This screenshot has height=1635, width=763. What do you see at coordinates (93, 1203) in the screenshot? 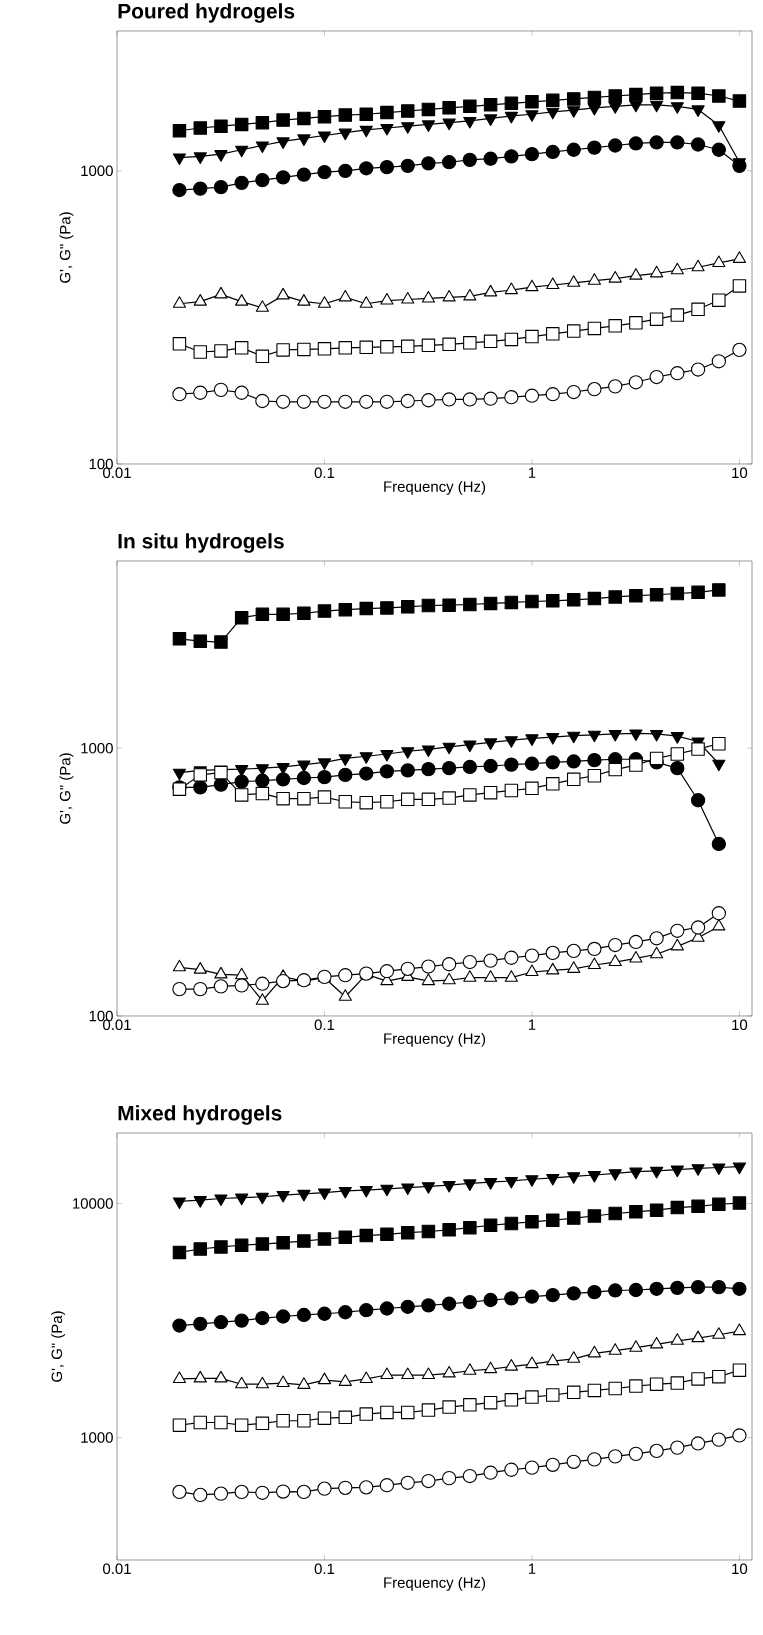
I see `y-tick-label: 10000` at bounding box center [93, 1203].